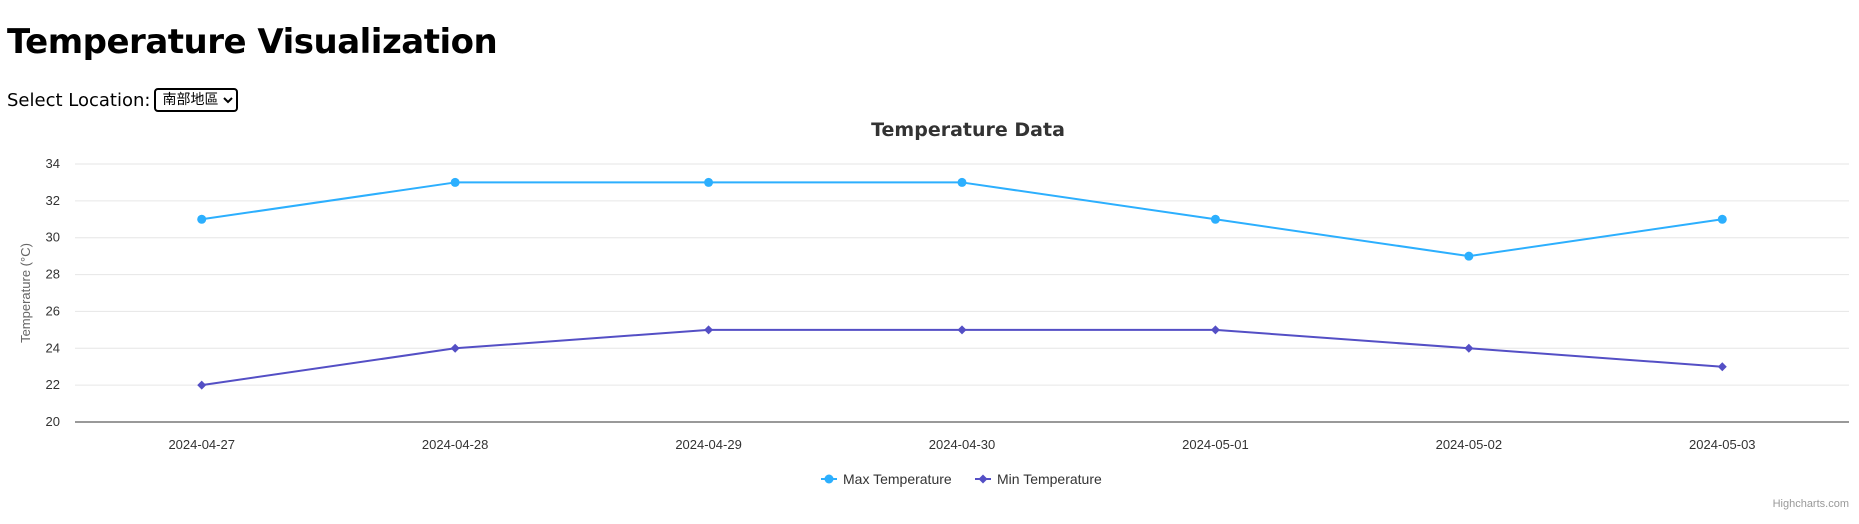  Describe the element at coordinates (53, 200) in the screenshot. I see `y-tick-label: 32` at that location.